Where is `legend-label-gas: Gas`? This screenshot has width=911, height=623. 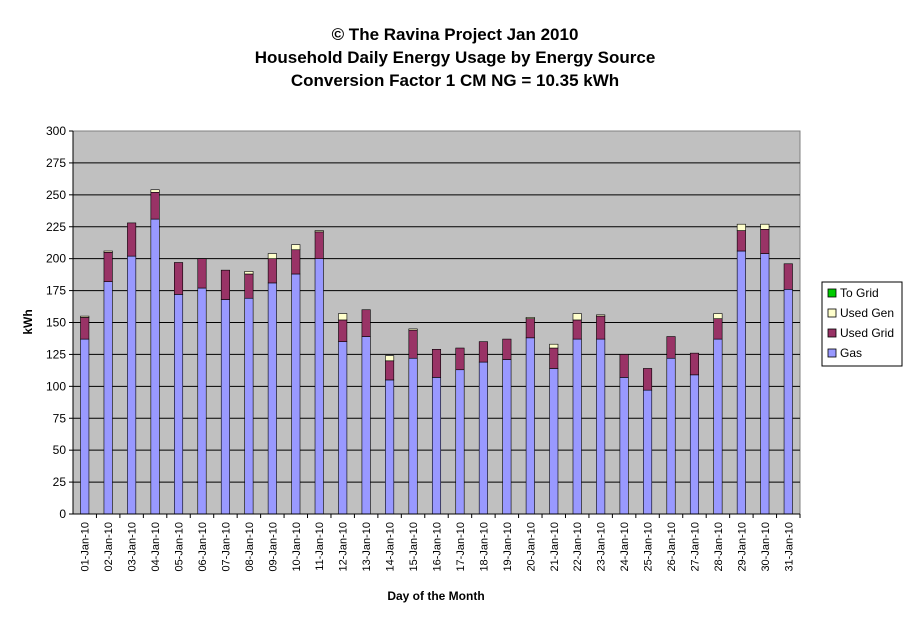
legend-label-gas: Gas is located at coordinates (851, 353).